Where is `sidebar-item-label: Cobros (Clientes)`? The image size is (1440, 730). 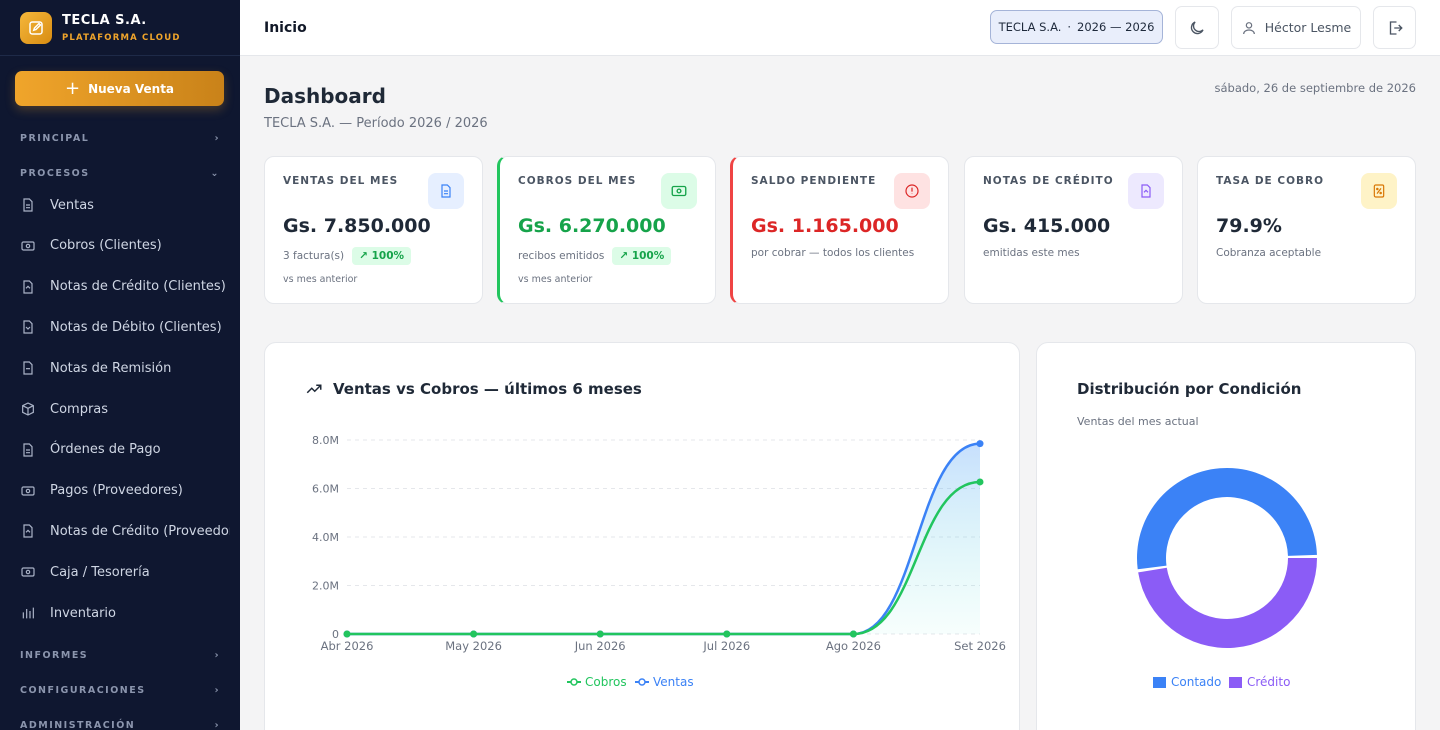 sidebar-item-label: Cobros (Clientes) is located at coordinates (106, 246).